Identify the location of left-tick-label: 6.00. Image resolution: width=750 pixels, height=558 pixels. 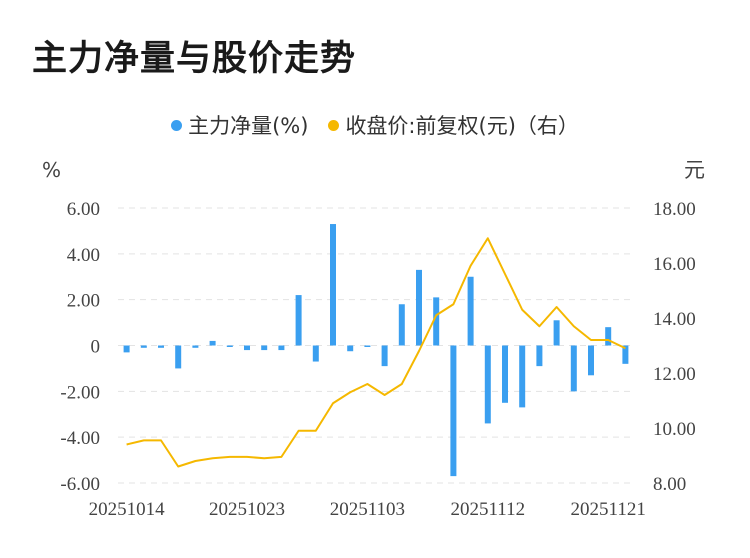
(83, 209).